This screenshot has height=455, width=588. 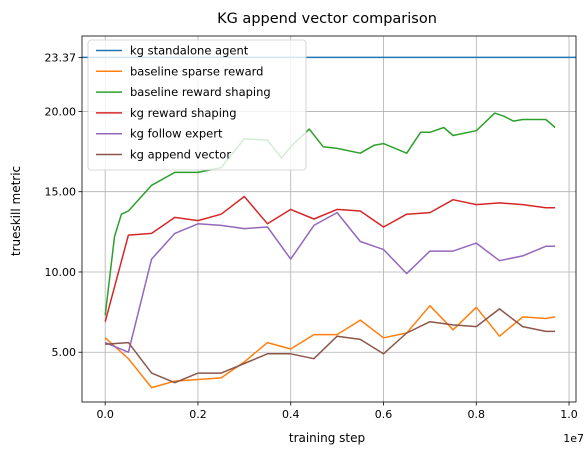 What do you see at coordinates (105, 414) in the screenshot?
I see `x-tick-label: 0.0` at bounding box center [105, 414].